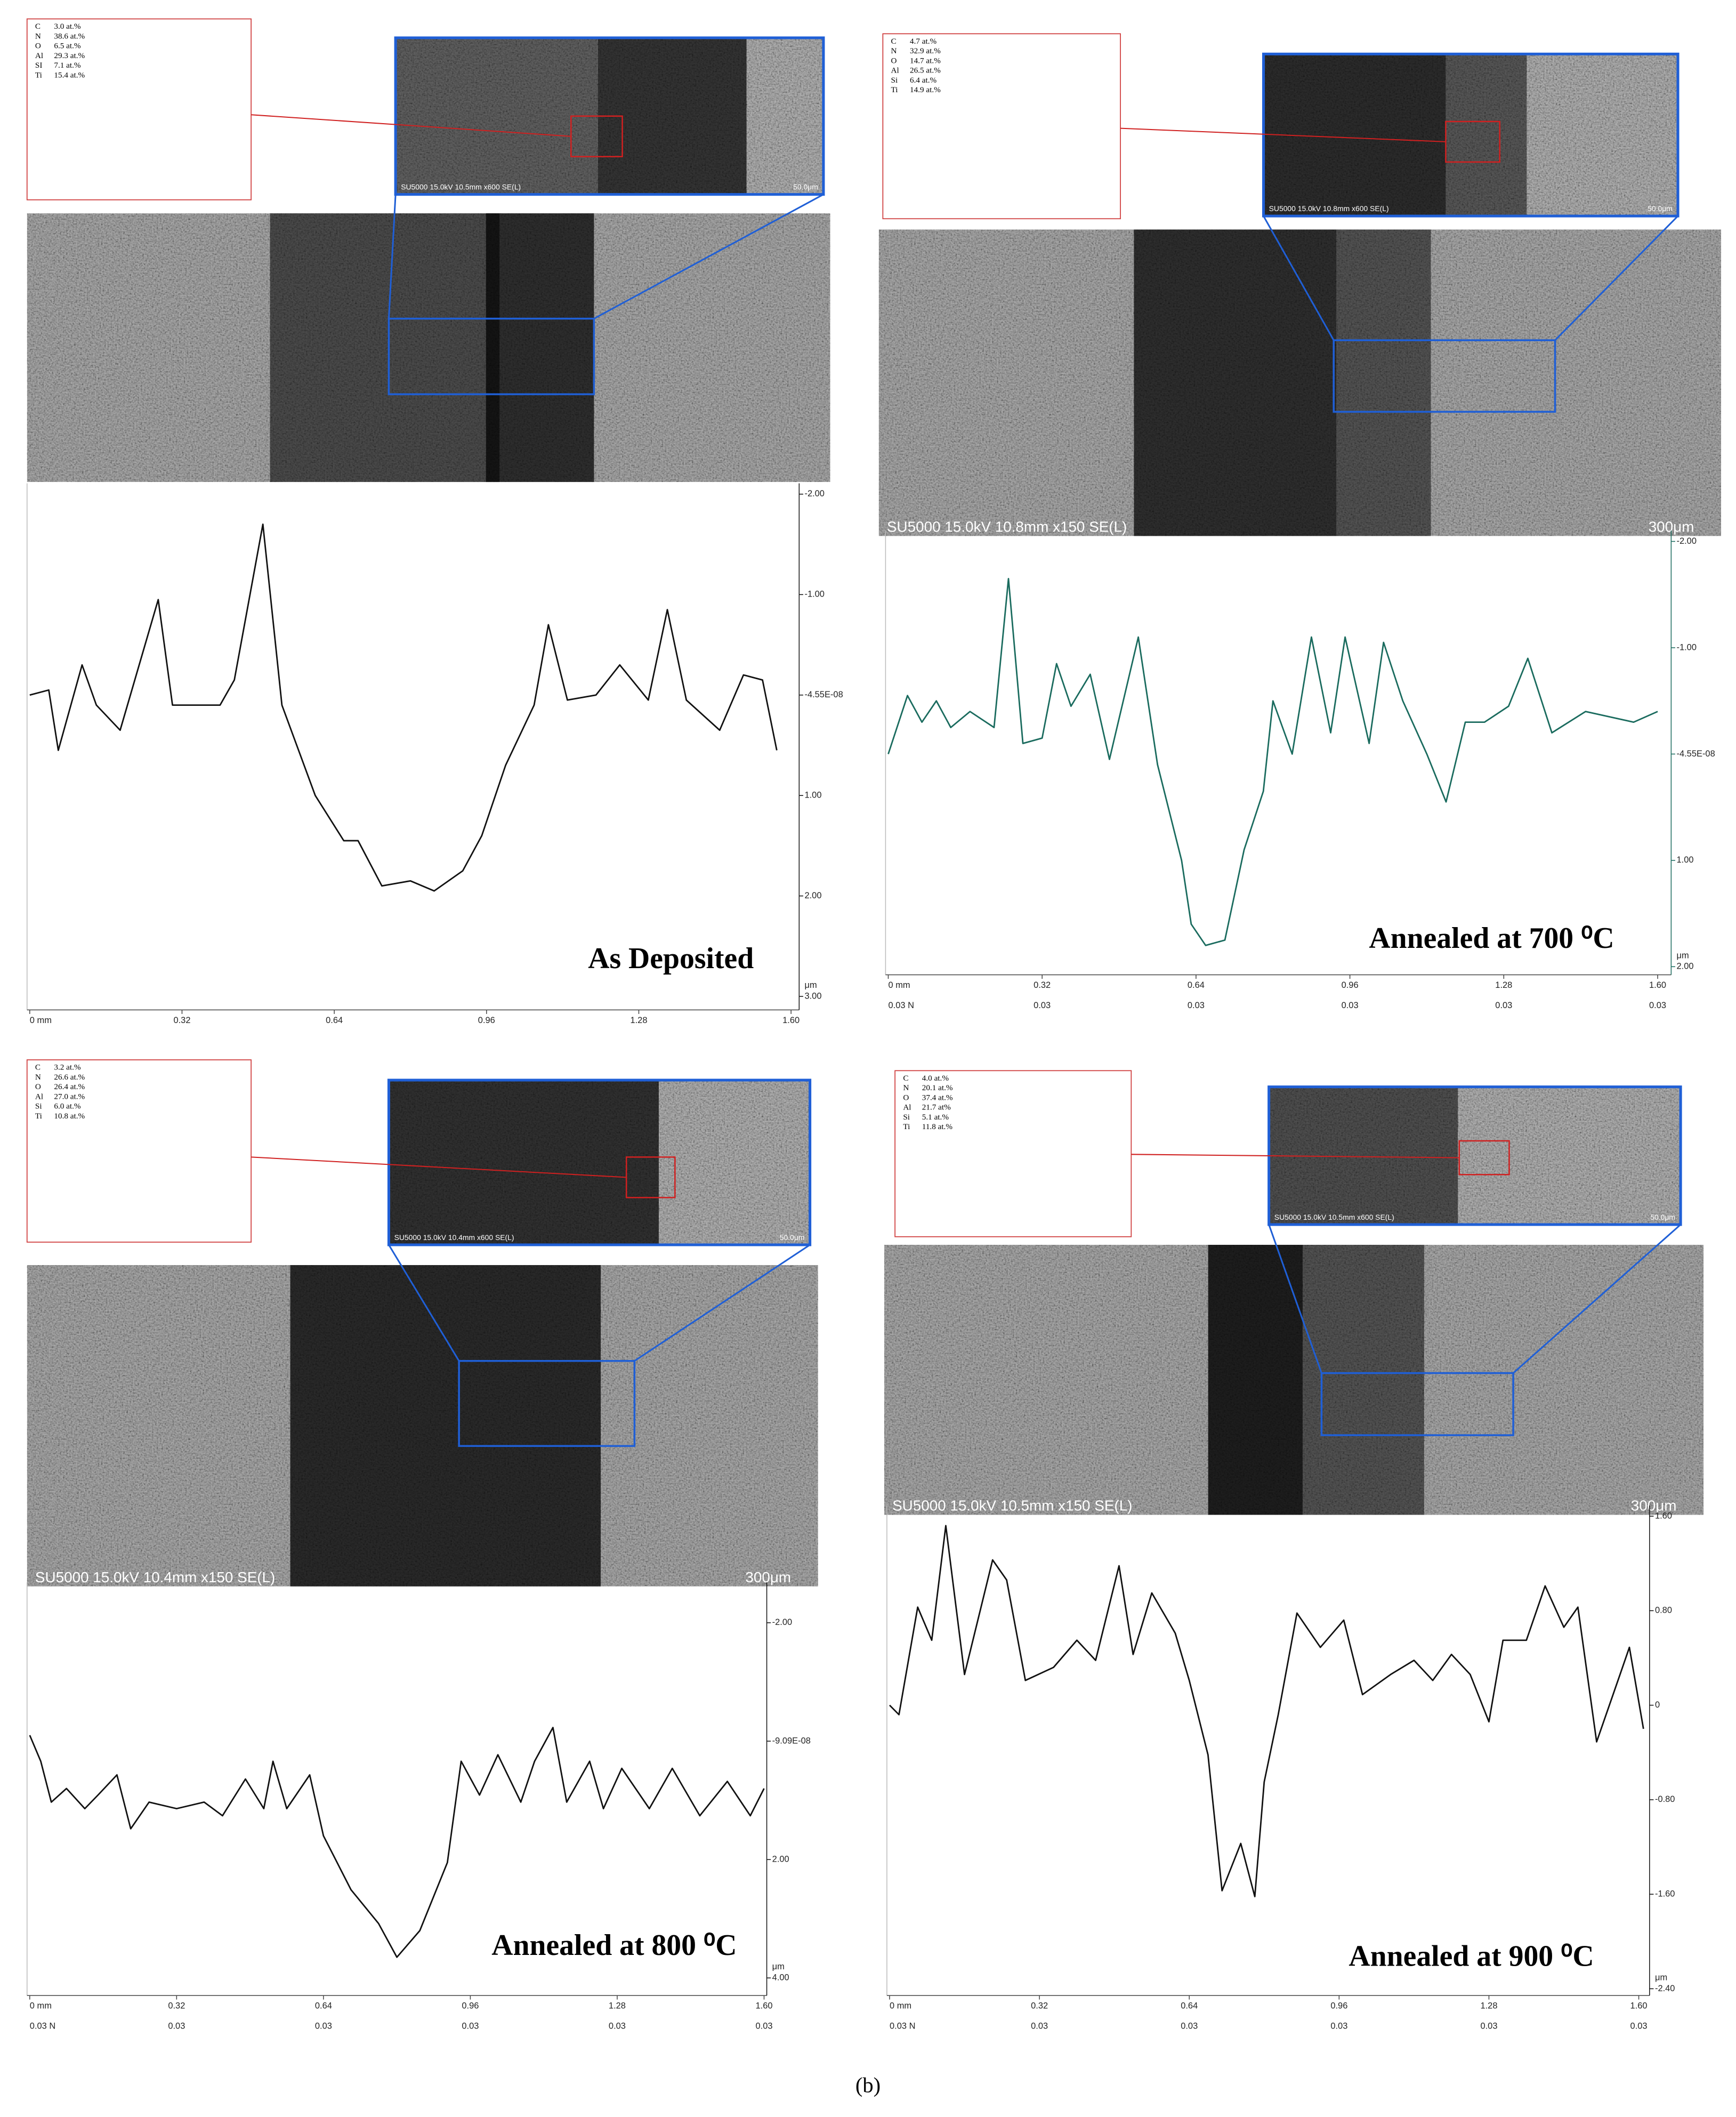 Image resolution: width=1736 pixels, height=2117 pixels. What do you see at coordinates (650, 1177) in the screenshot?
I see `eds-spot` at bounding box center [650, 1177].